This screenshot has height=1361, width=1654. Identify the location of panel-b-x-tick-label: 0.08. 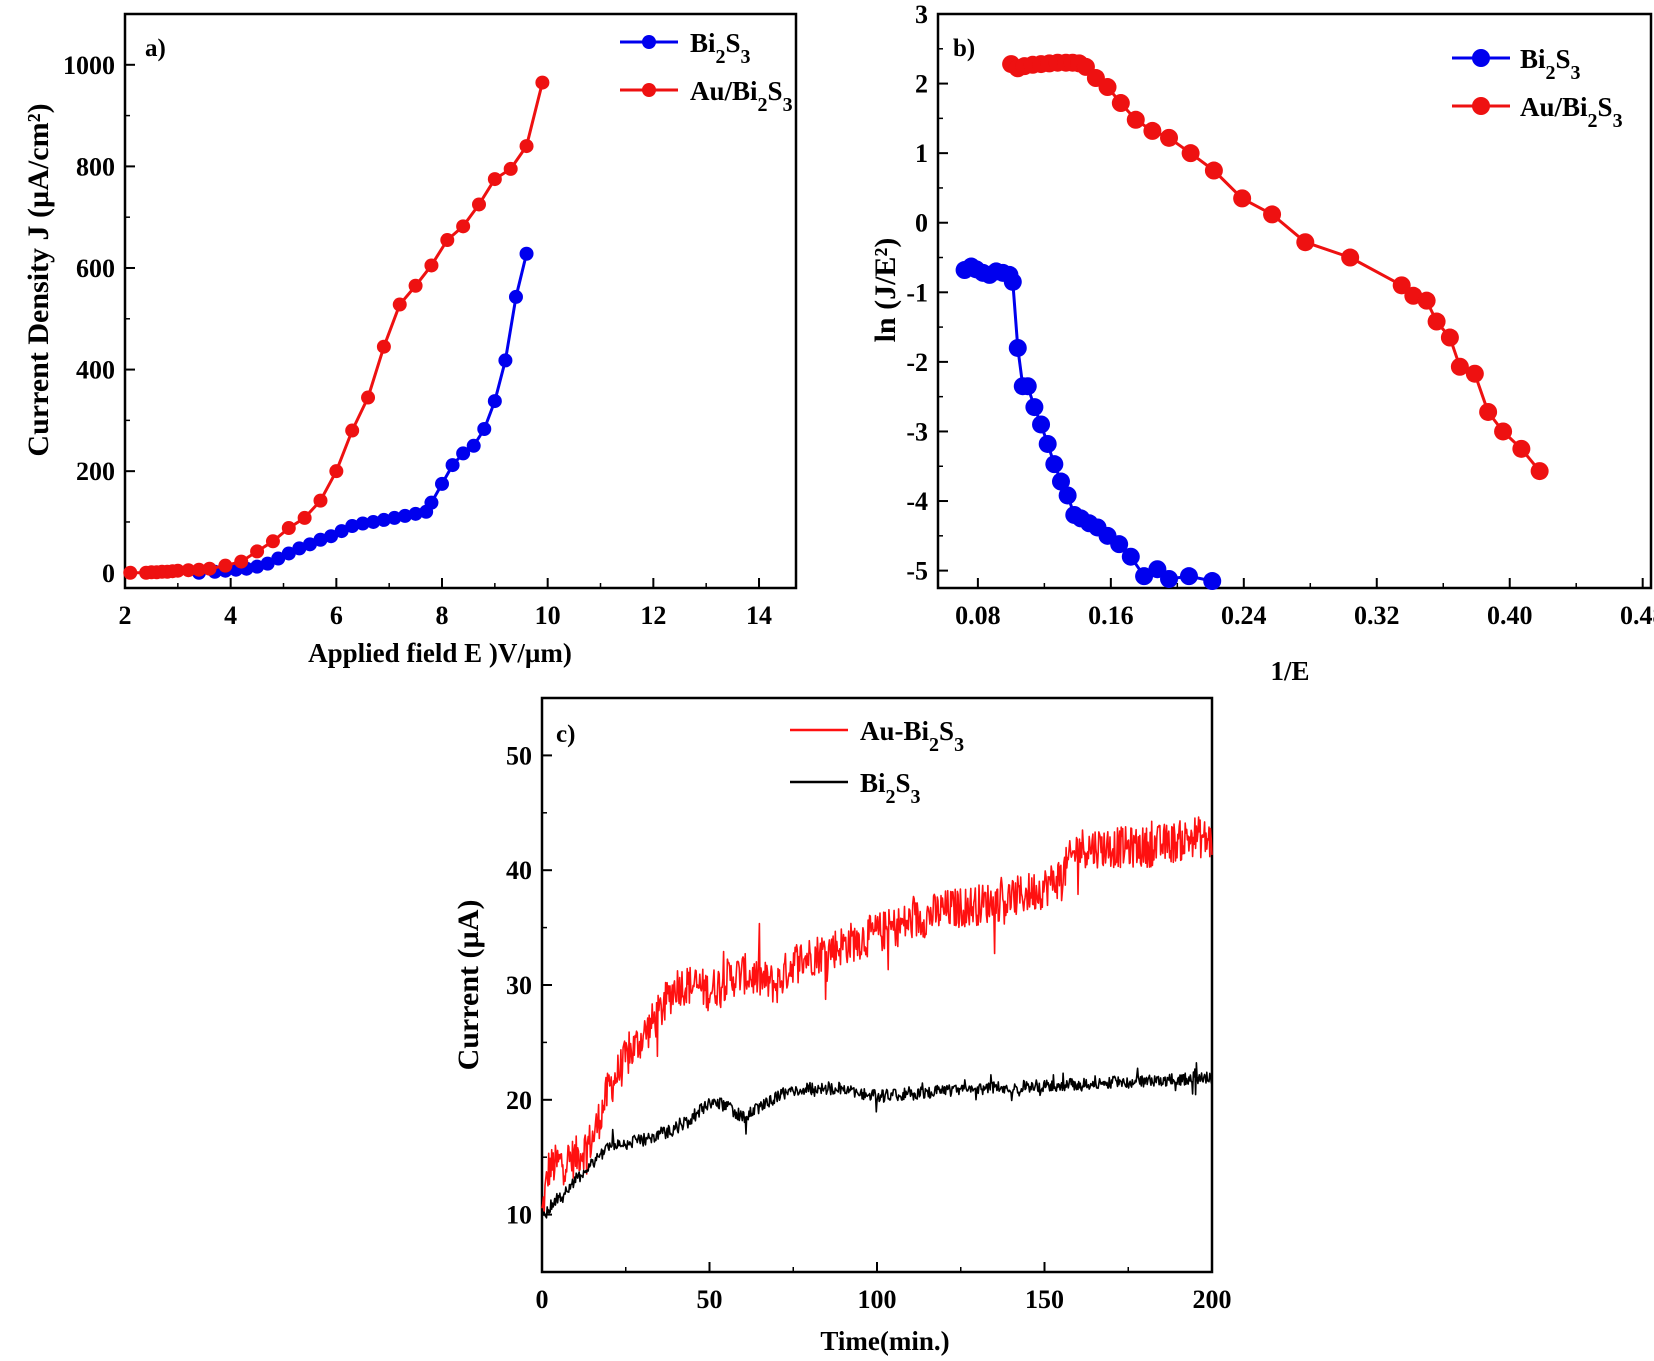
(978, 615).